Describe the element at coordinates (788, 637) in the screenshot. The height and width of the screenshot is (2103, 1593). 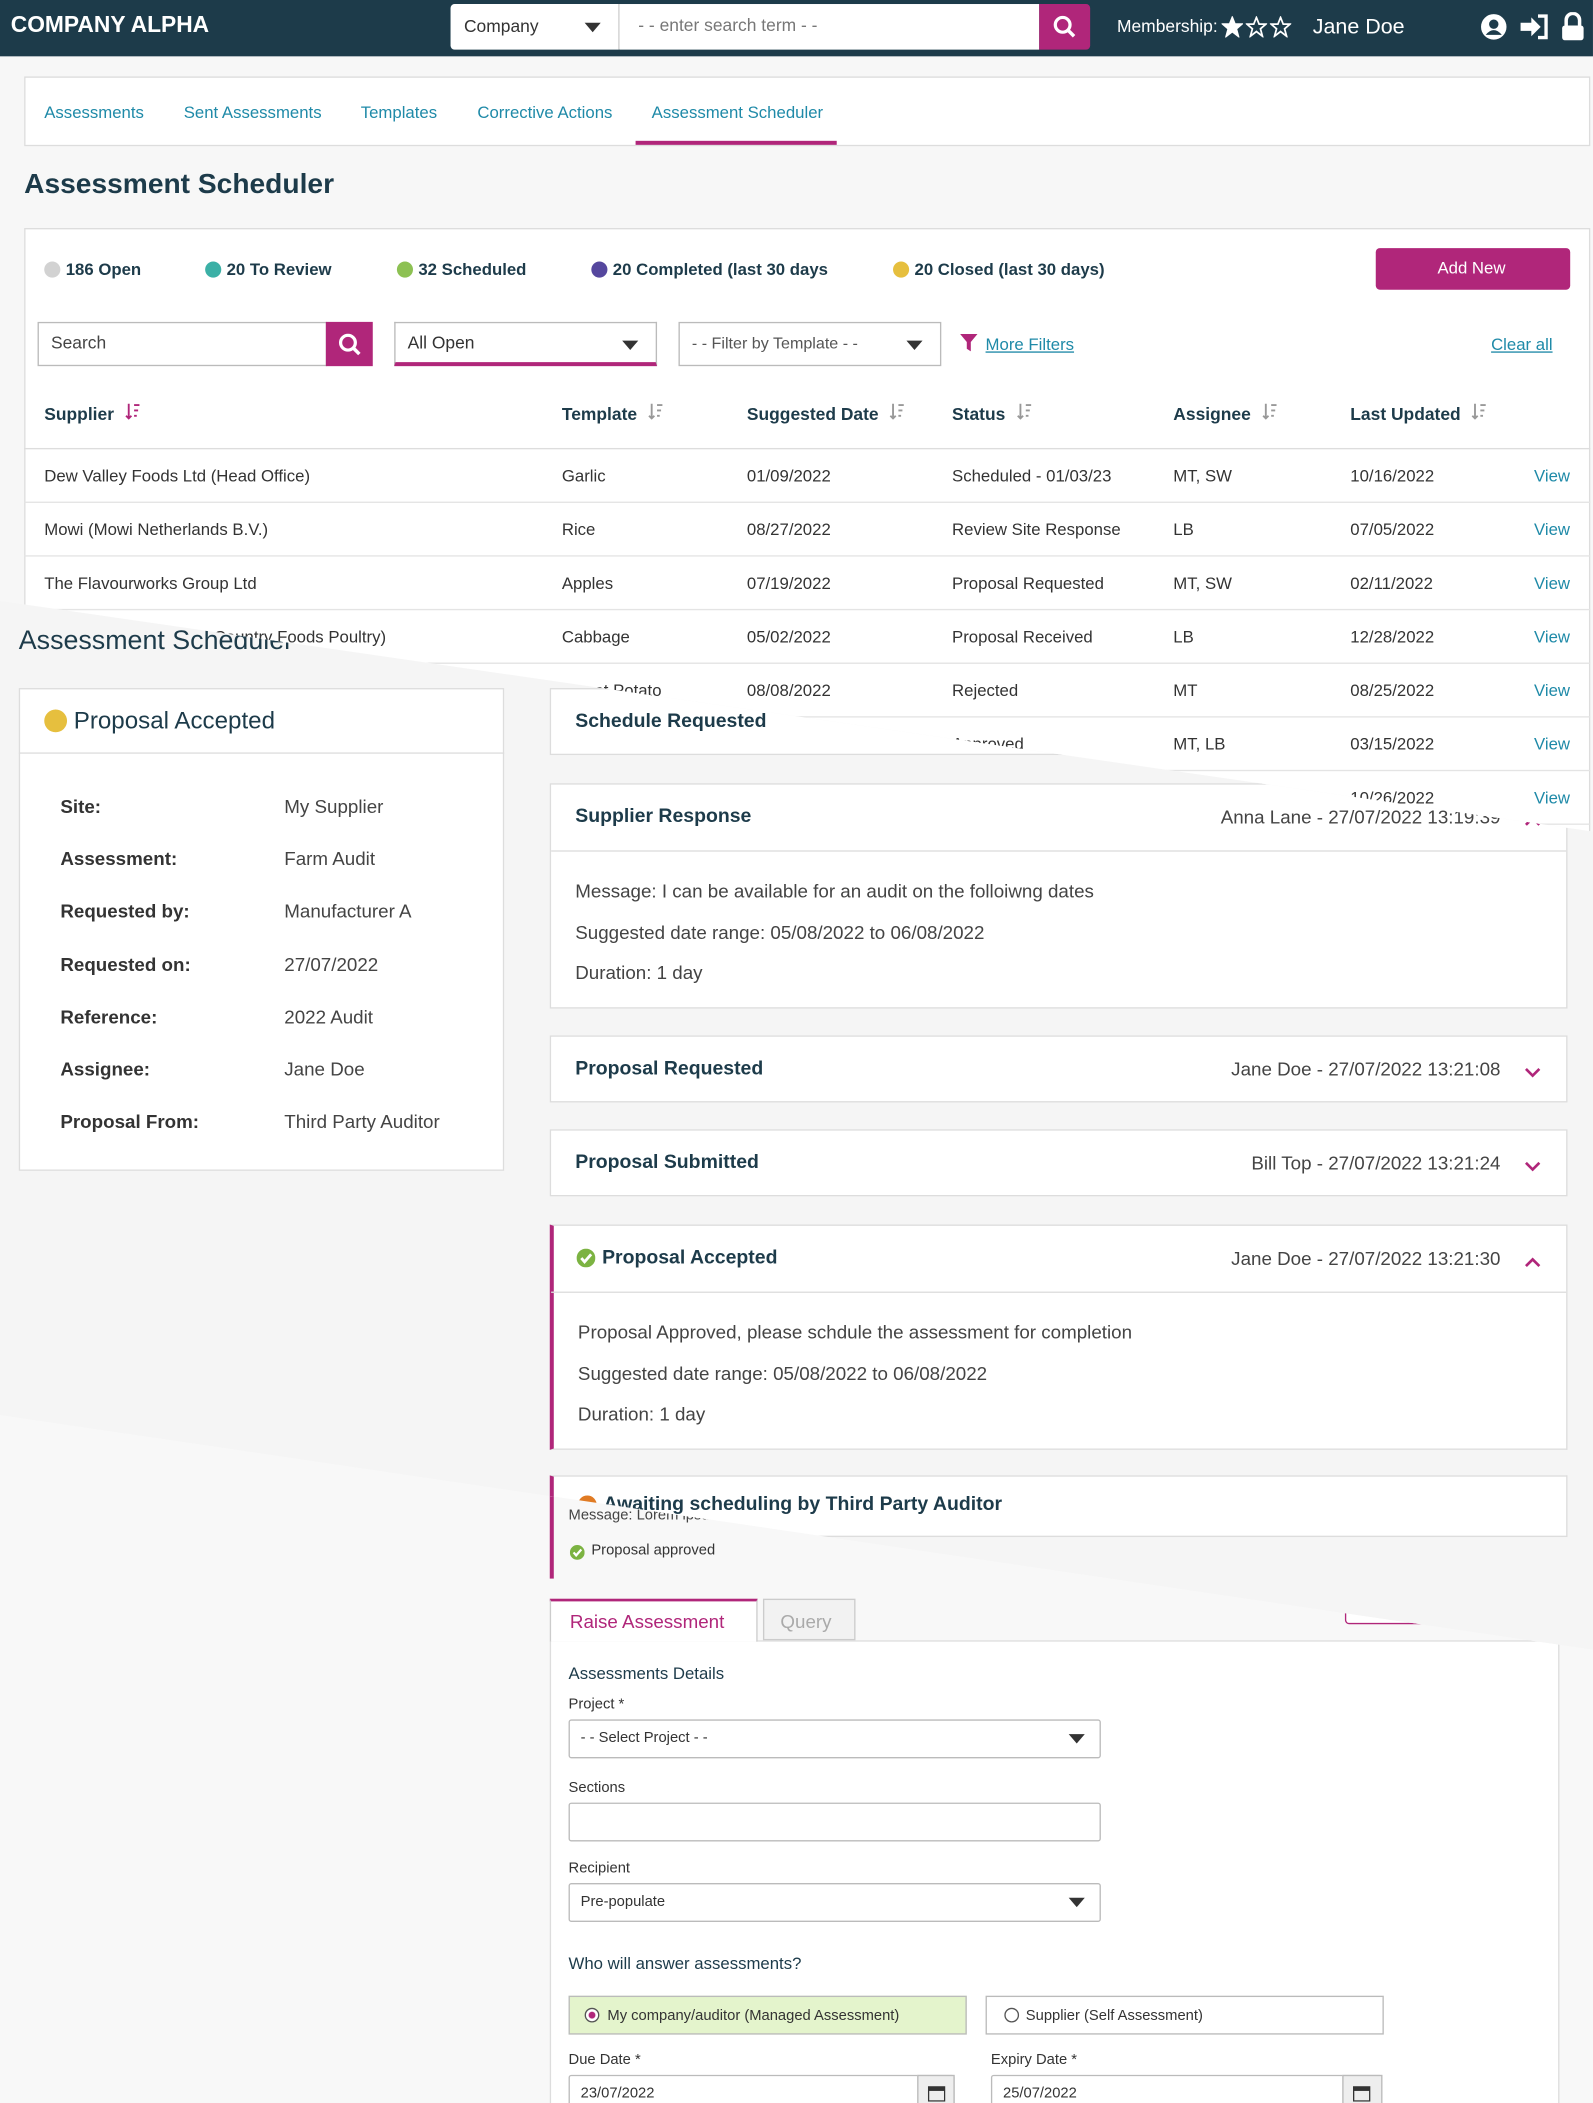
I see `table-cell: 05/02/2022` at that location.